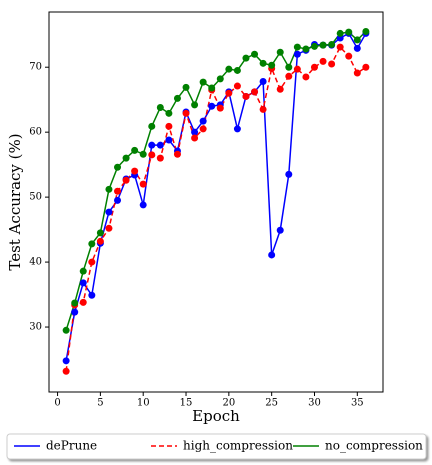 This screenshot has width=432, height=465. What do you see at coordinates (100, 403) in the screenshot?
I see `x-tick-label: 5` at bounding box center [100, 403].